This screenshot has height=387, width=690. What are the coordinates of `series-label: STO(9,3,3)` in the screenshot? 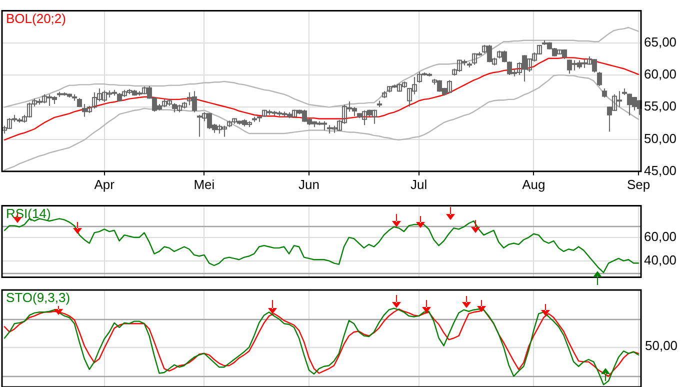 It's located at (38, 298).